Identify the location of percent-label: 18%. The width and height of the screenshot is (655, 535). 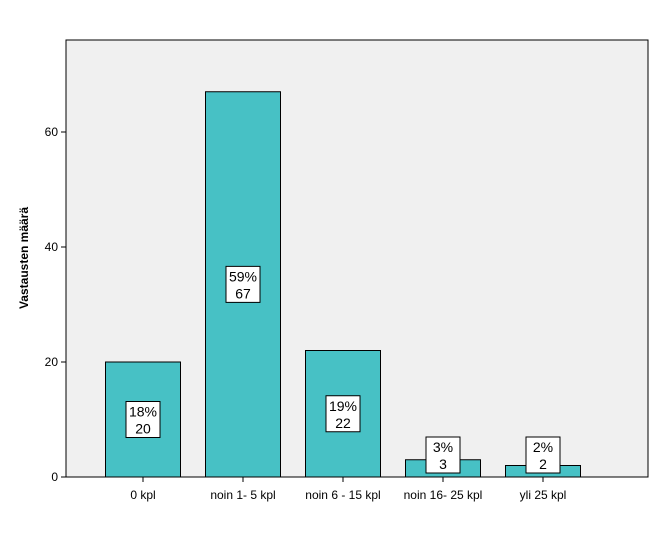
(143, 412).